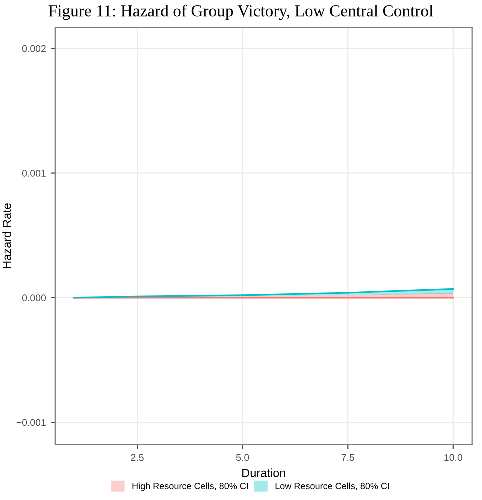 The height and width of the screenshot is (500, 482). I want to click on y-axis-title: Hazard Rate, so click(7, 236).